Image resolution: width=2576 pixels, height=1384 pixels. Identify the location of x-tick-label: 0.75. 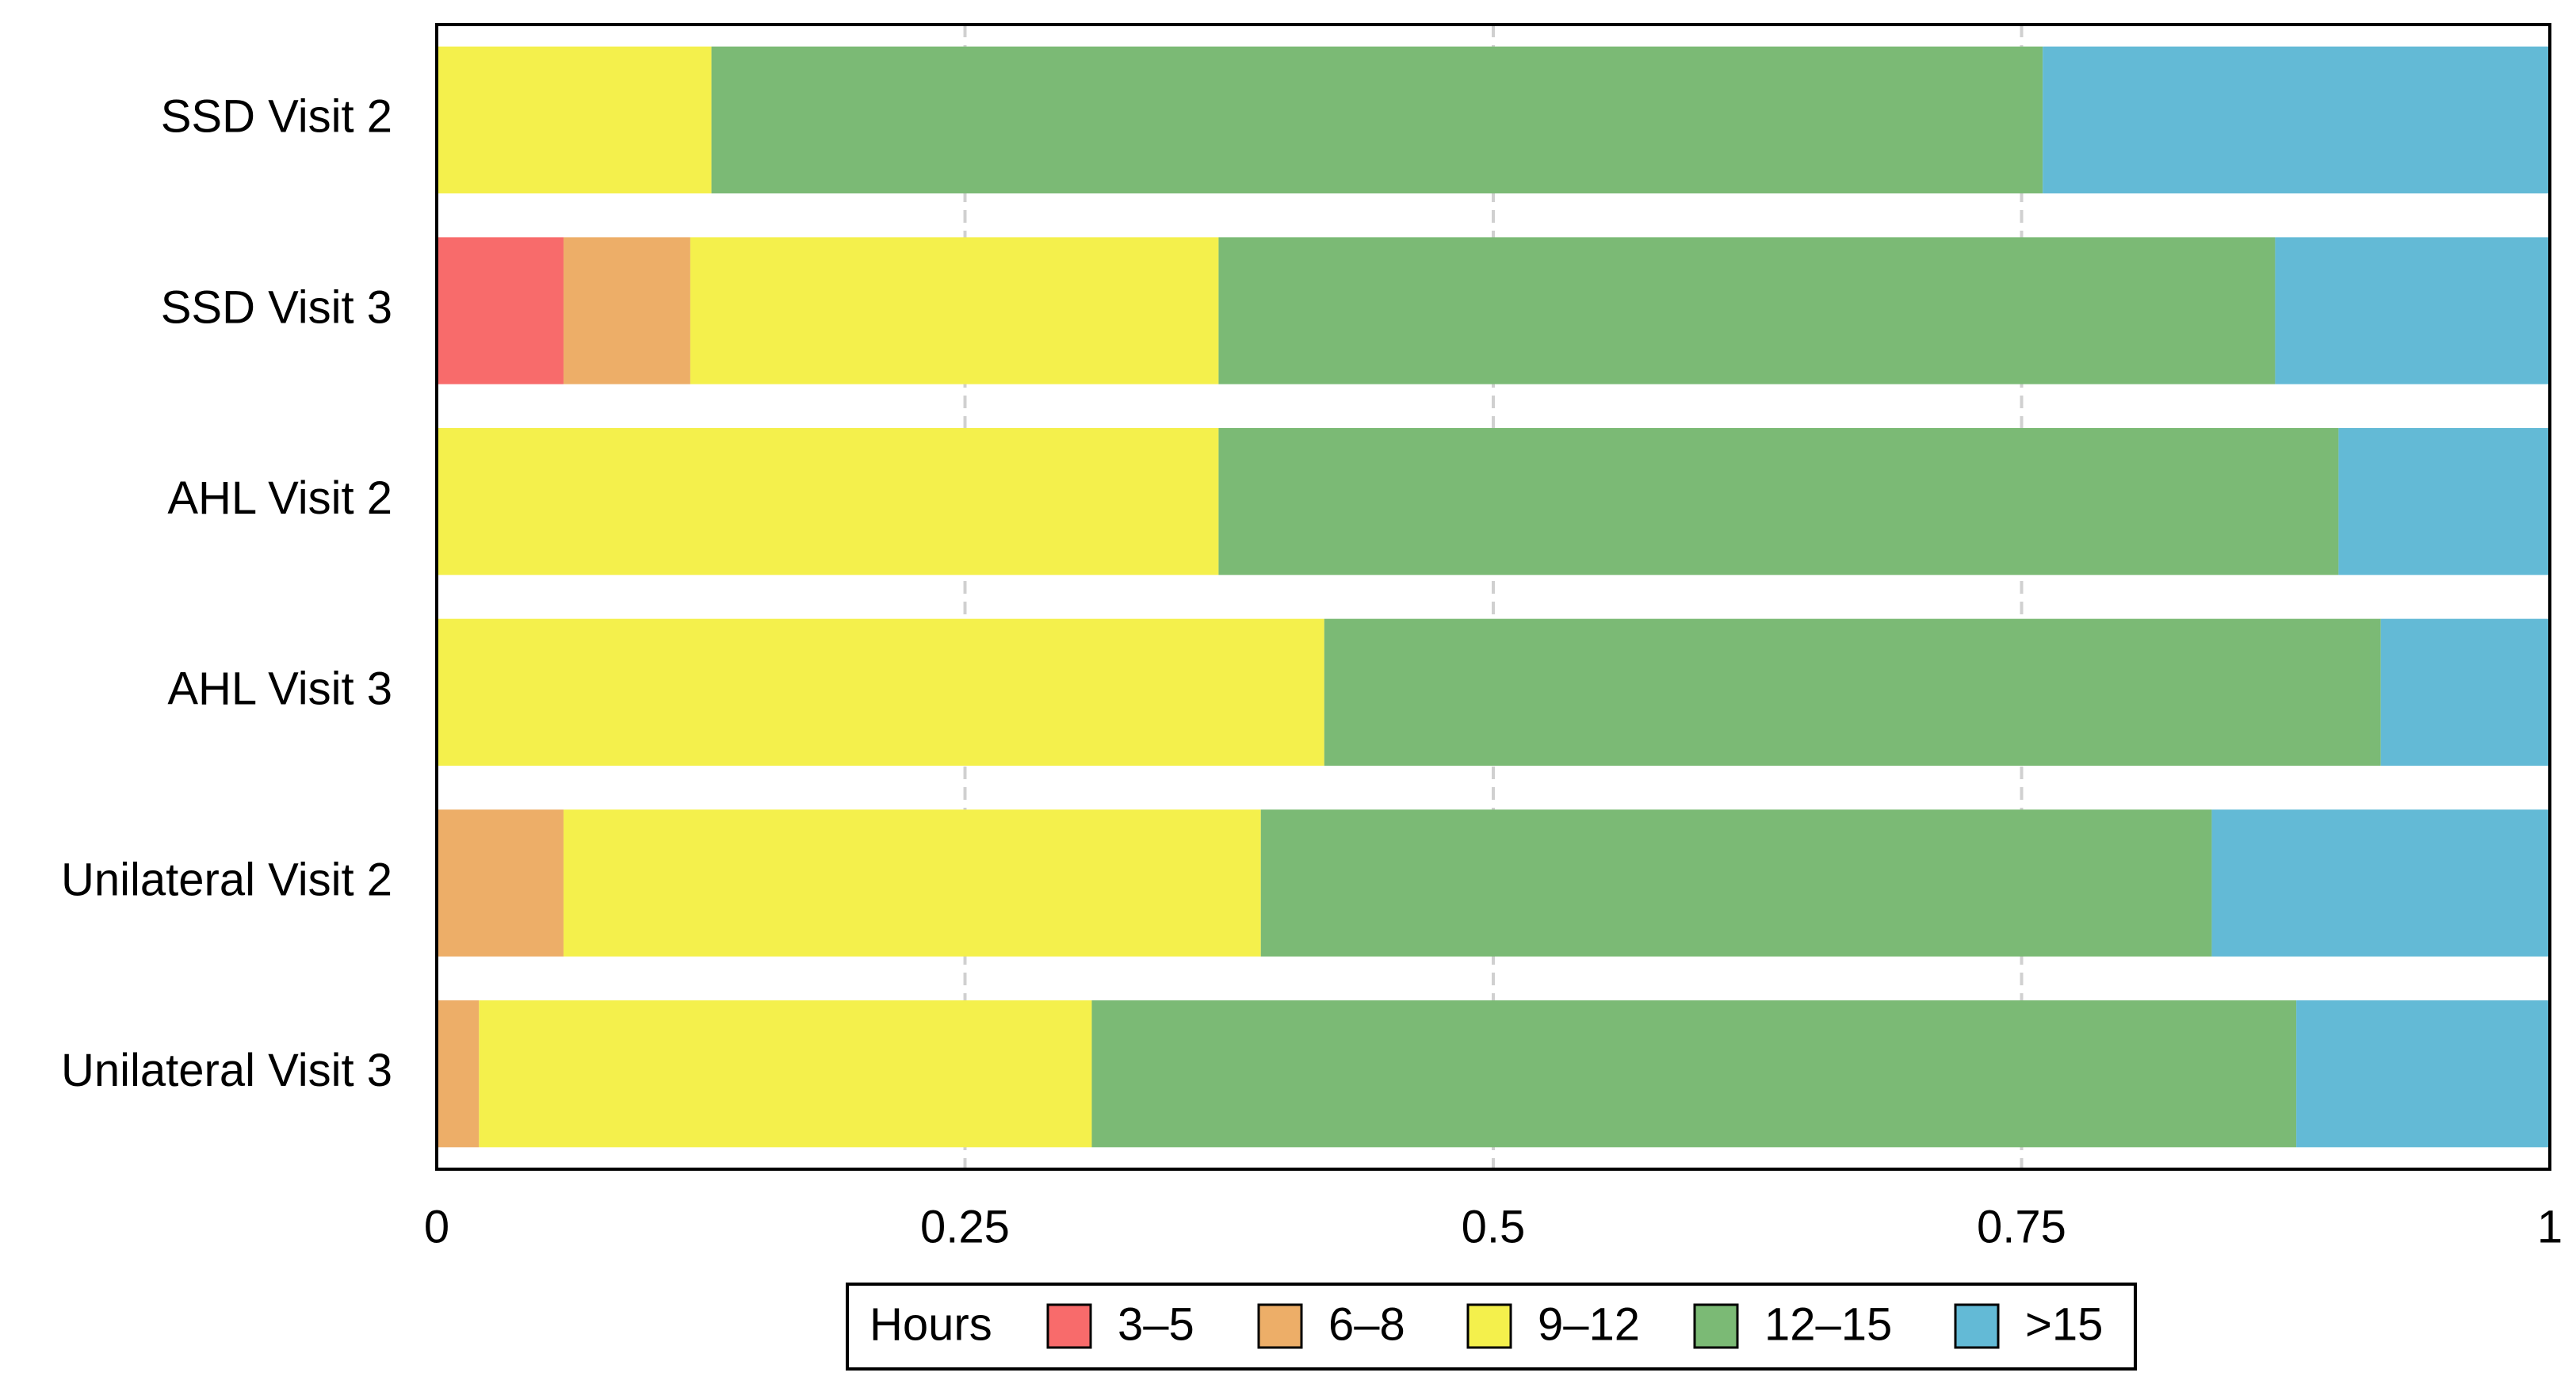
(2021, 1226).